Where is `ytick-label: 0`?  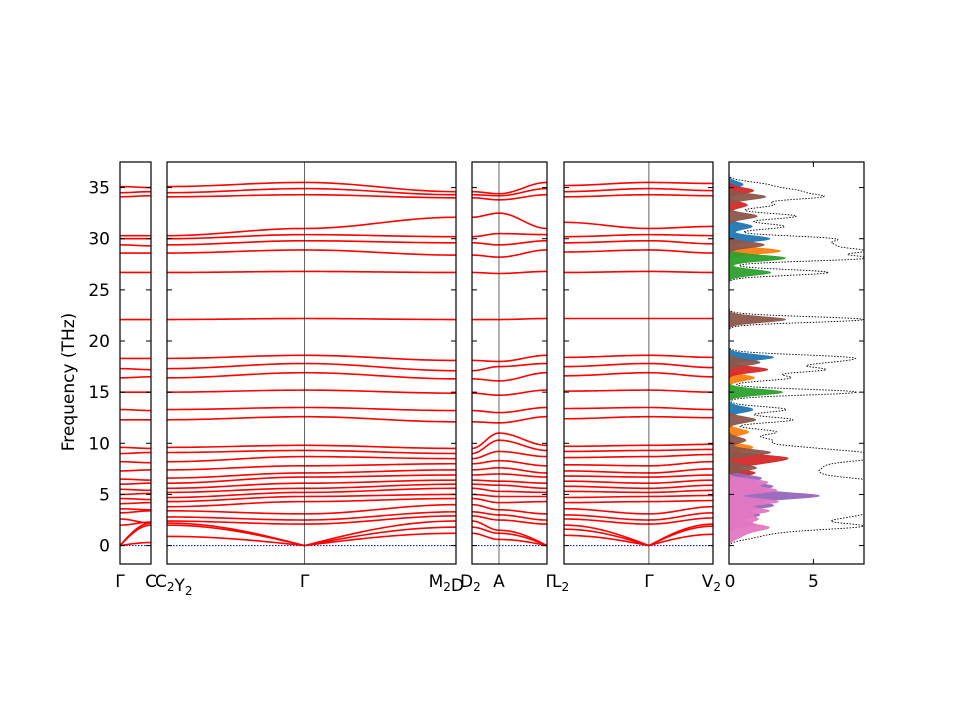 ytick-label: 0 is located at coordinates (104, 547).